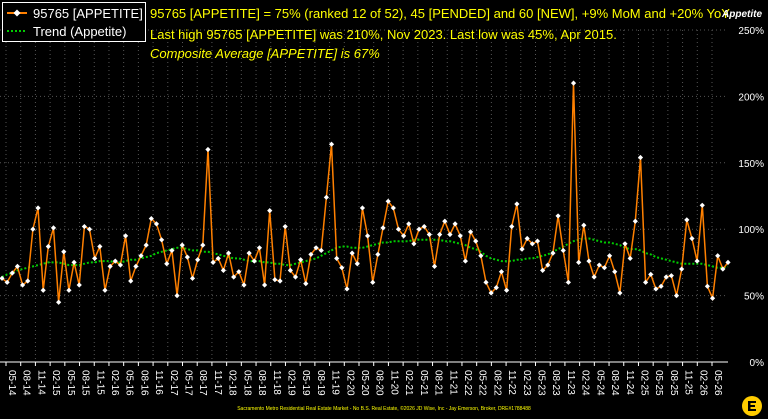 This screenshot has height=419, width=768. I want to click on brand-label: Appetite, so click(742, 14).